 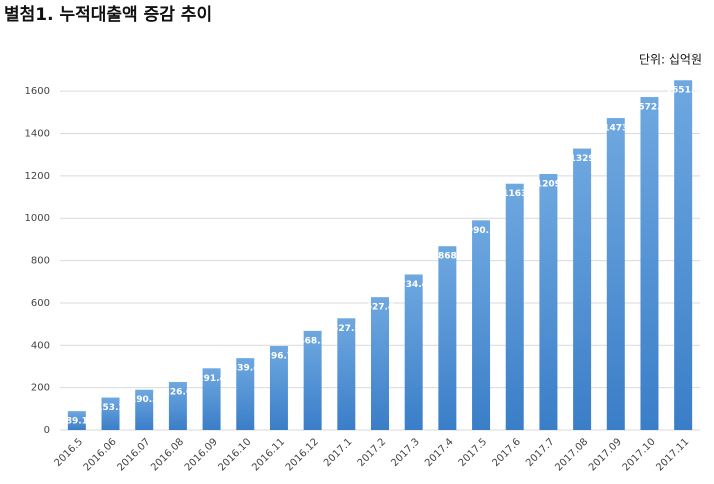 I want to click on unit-label: 단위: 십억원, so click(x=670, y=60).